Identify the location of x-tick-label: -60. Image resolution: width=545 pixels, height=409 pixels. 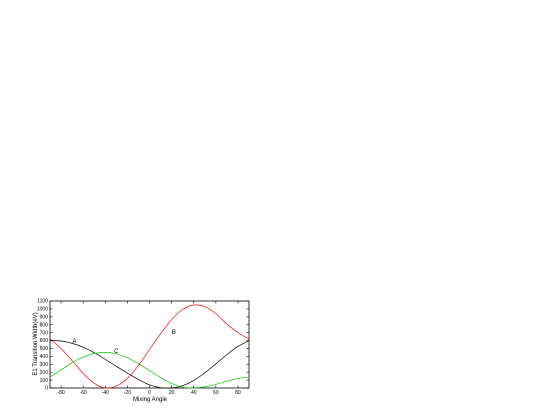
(83, 393).